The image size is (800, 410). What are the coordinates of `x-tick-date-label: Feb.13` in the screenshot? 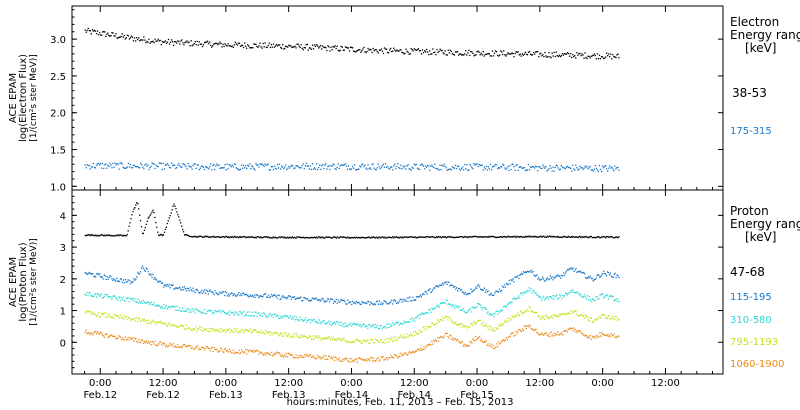 It's located at (289, 395).